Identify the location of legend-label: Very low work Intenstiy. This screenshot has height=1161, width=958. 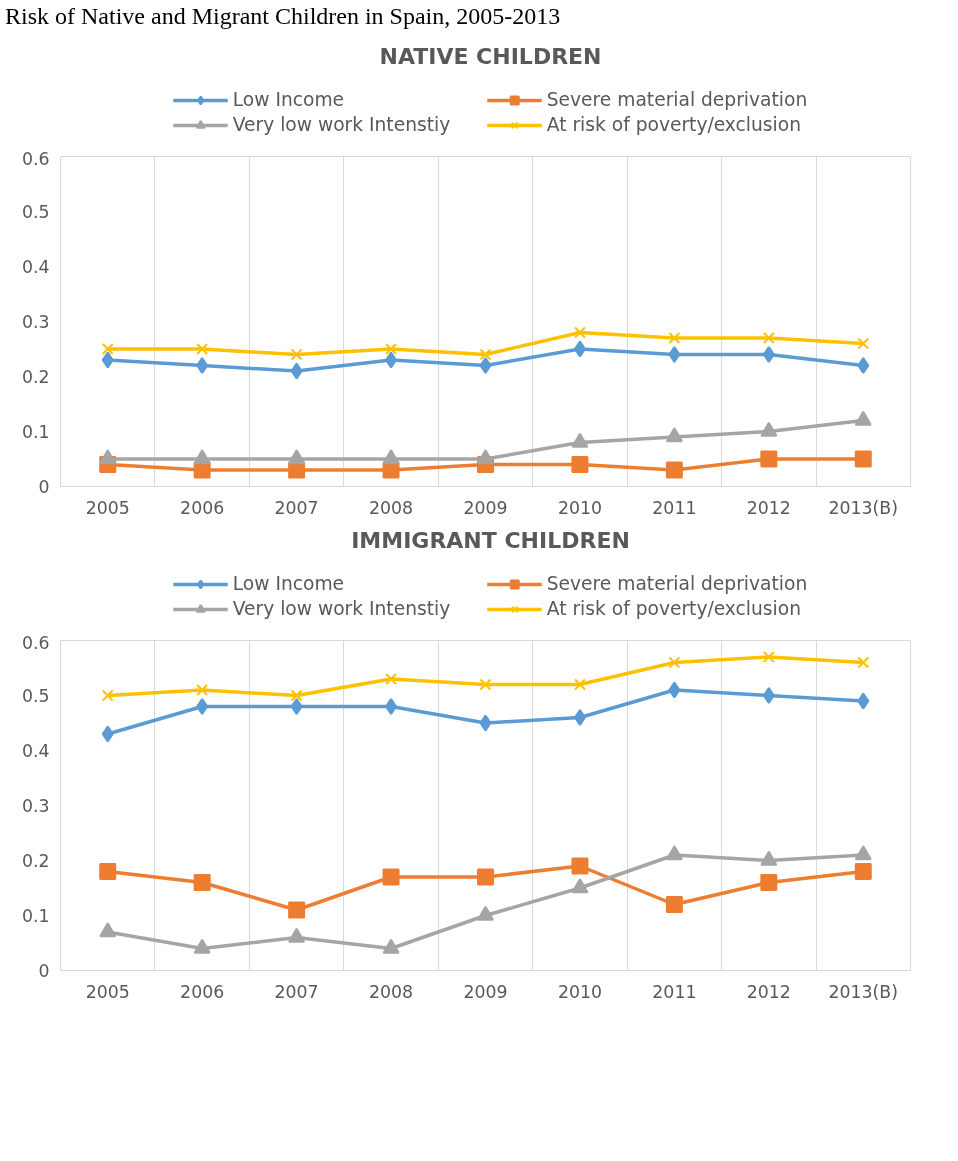
(342, 124).